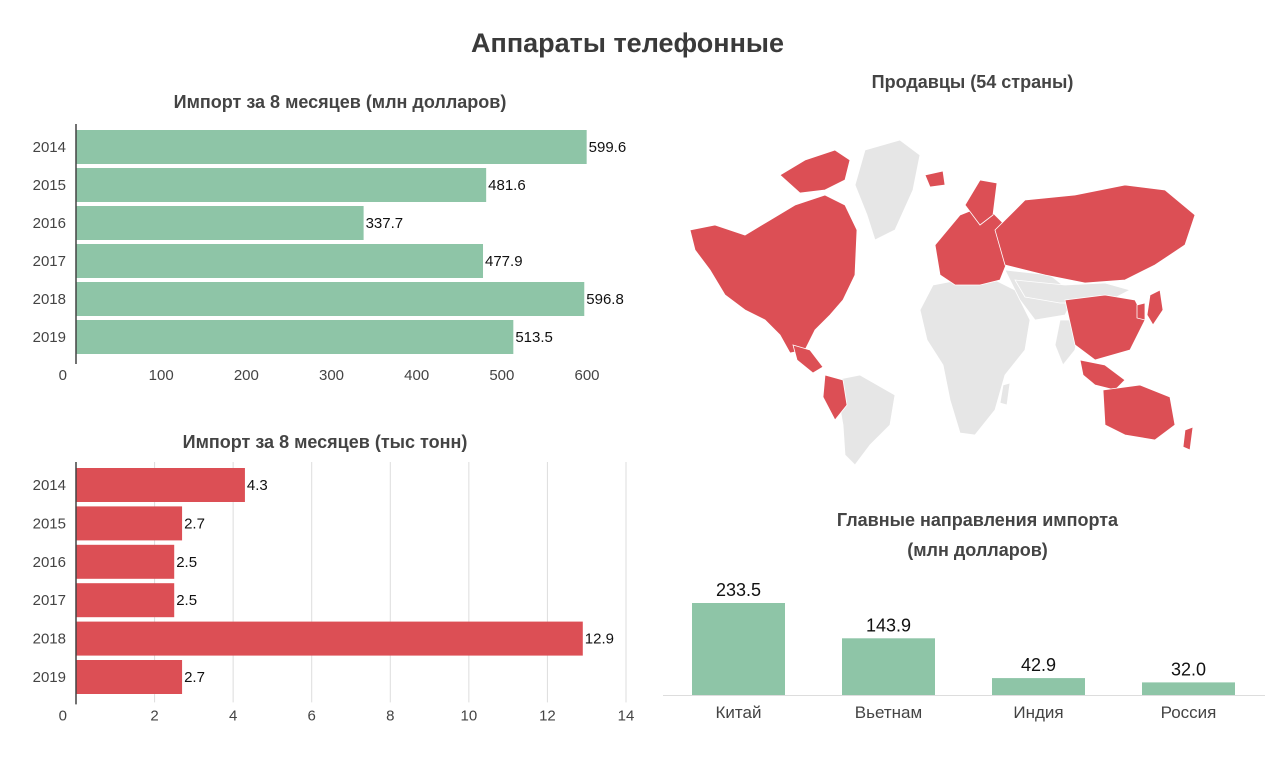 This screenshot has height=771, width=1275. Describe the element at coordinates (1102, 375) in the screenshot. I see `southeast-asia` at that location.